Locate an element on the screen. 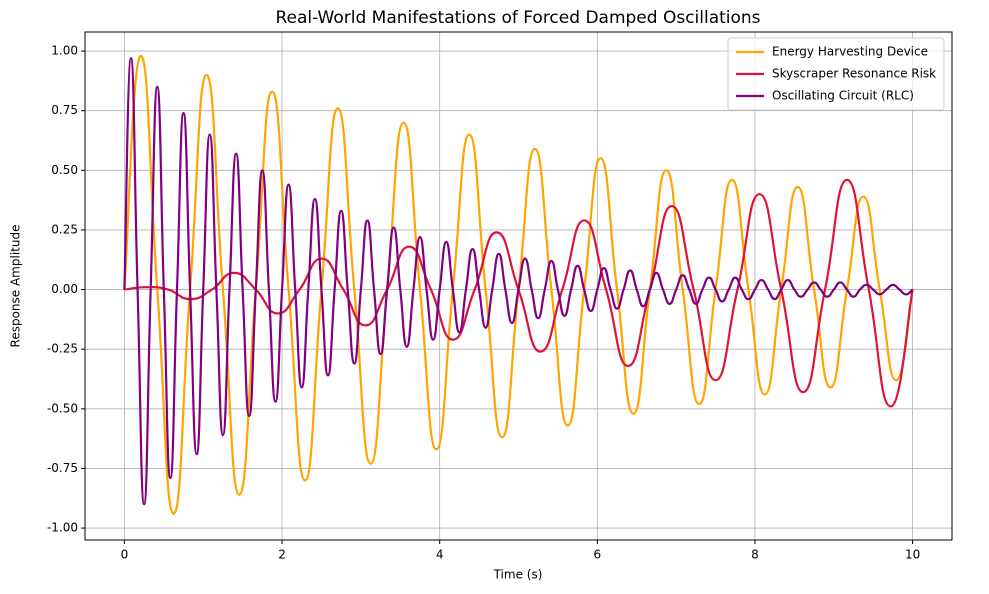 Image resolution: width=989 pixels, height=594 pixels. y-tick-label: -0.50 is located at coordinates (62, 408).